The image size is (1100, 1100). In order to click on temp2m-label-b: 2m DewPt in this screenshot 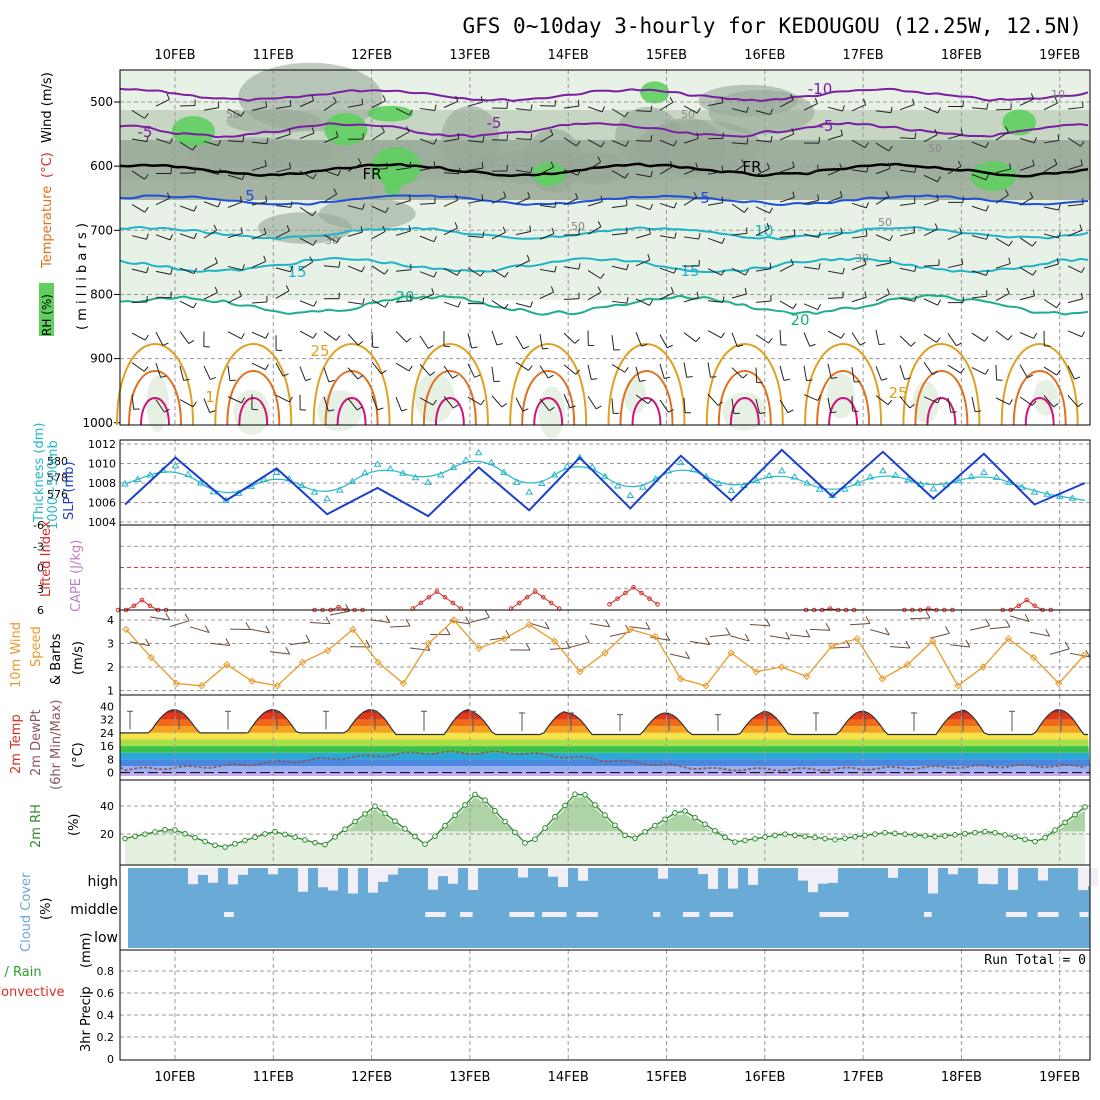, I will do `click(36, 742)`.